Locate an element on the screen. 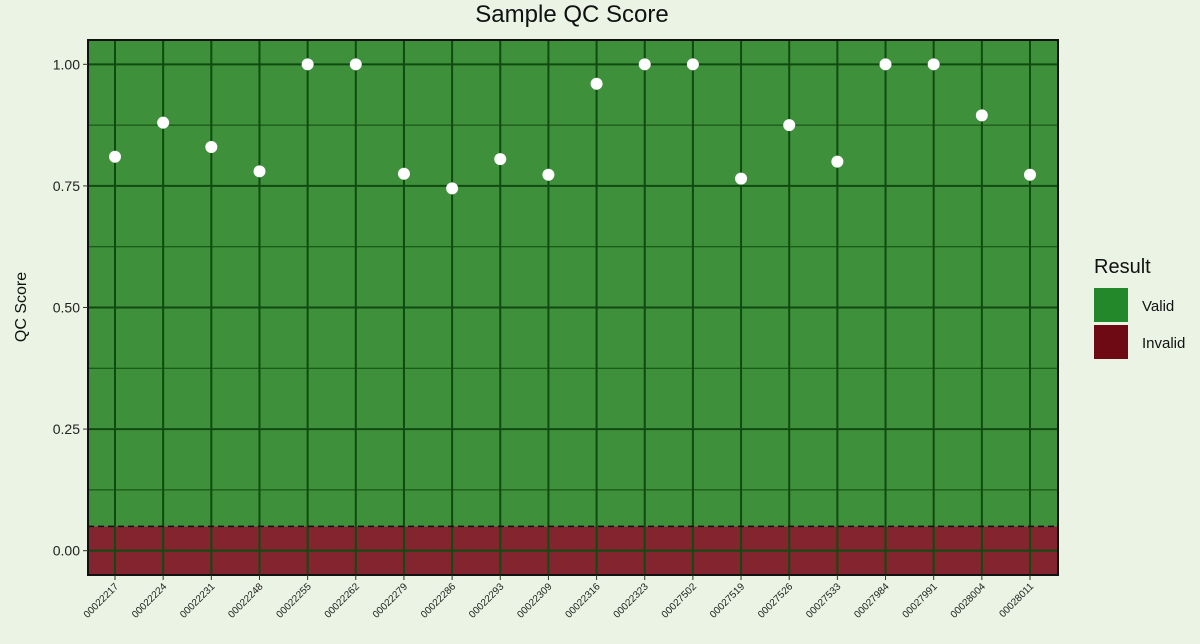 The width and height of the screenshot is (1200, 644). x-tick-label: 00022316 is located at coordinates (583, 601).